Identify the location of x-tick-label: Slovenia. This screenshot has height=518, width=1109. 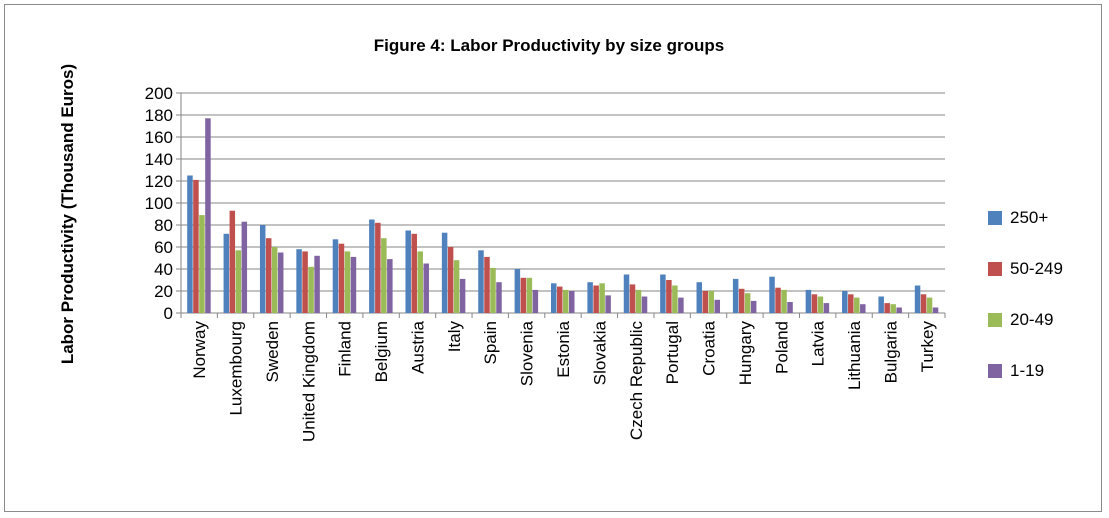
(527, 353).